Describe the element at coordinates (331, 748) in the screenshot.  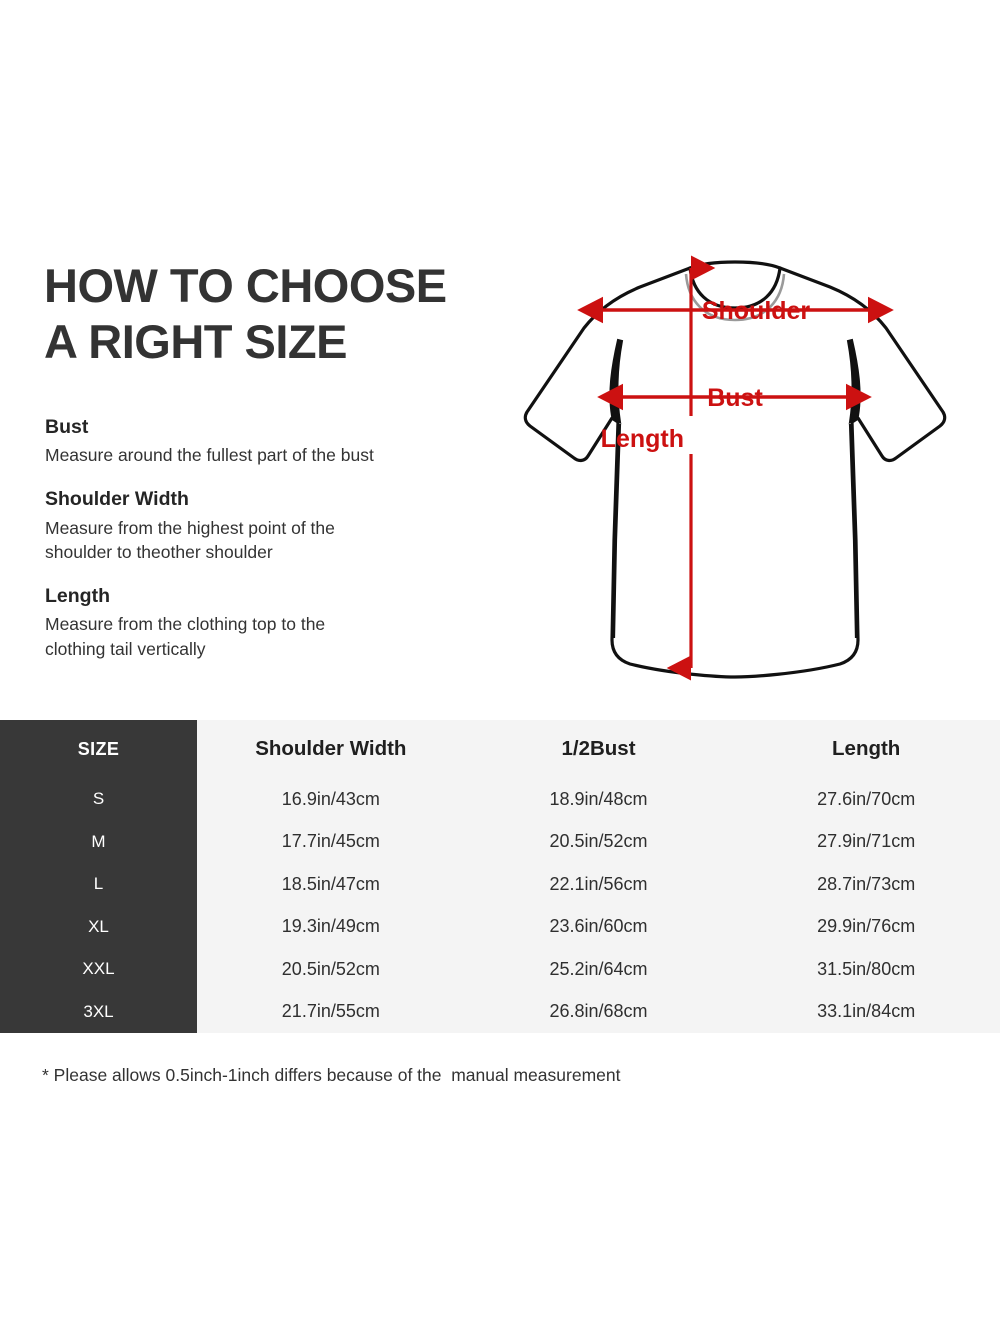
I see `column-header-shoulder-width: Shoulder Width` at that location.